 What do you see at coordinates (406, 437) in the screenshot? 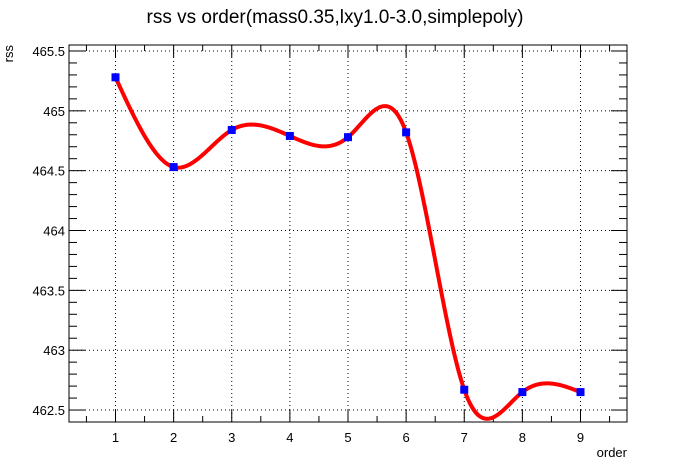
I see `x-tick-label: 6` at bounding box center [406, 437].